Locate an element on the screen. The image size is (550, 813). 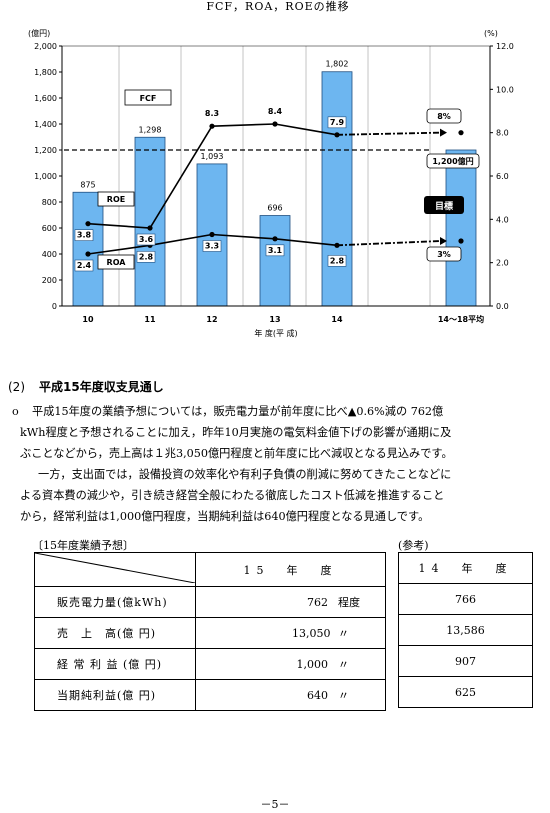
paragraph-line-text: kWh程度と予想されることに加え，昨年10月実施の電気料金値下げの影響が通期に及 is located at coordinates (236, 432).